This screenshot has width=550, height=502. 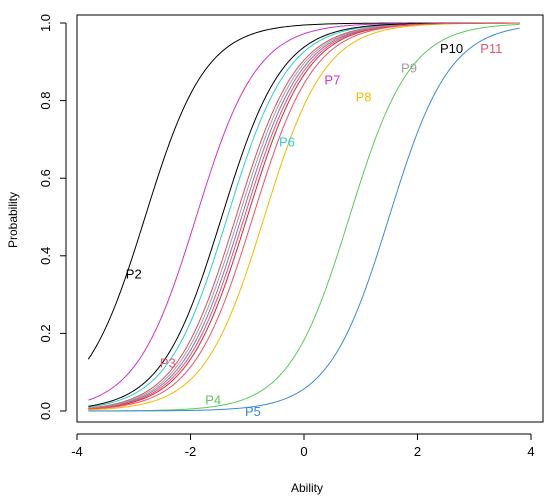 What do you see at coordinates (13, 220) in the screenshot?
I see `y-axis-title: Probability` at bounding box center [13, 220].